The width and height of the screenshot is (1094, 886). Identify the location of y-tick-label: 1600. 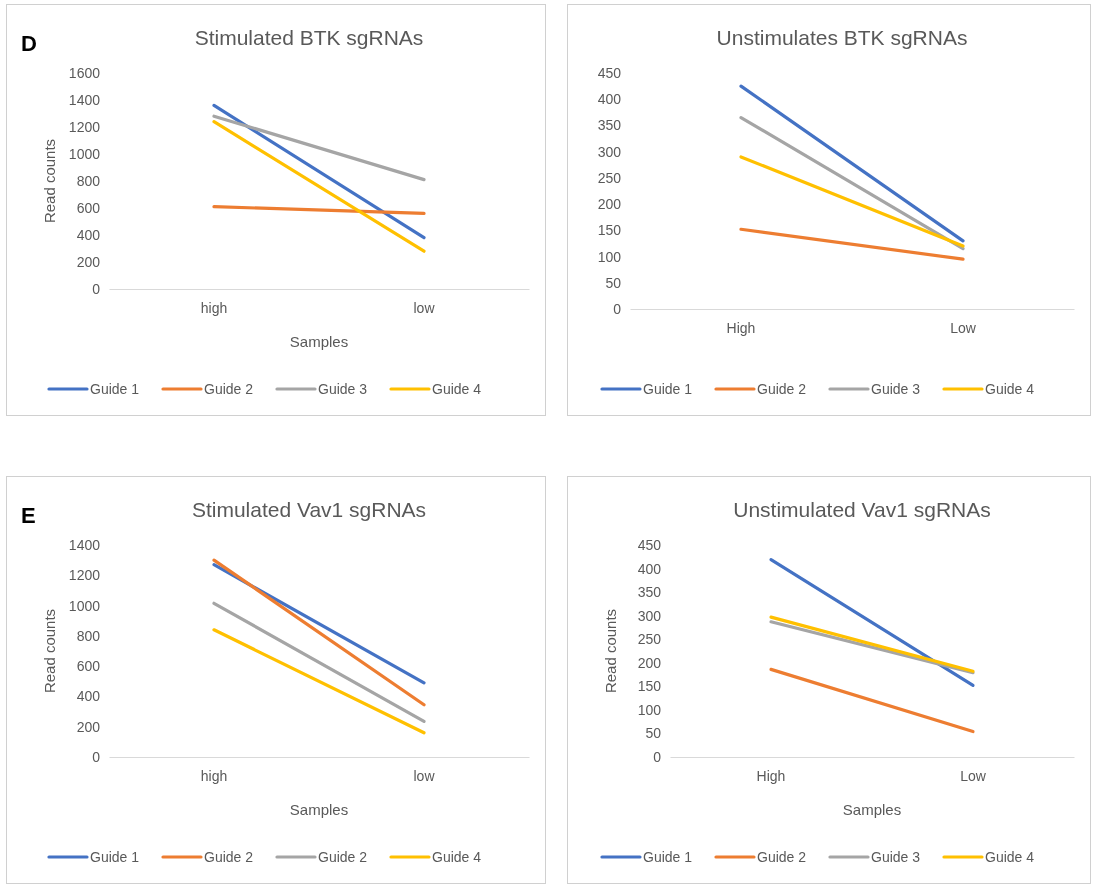
(84, 72).